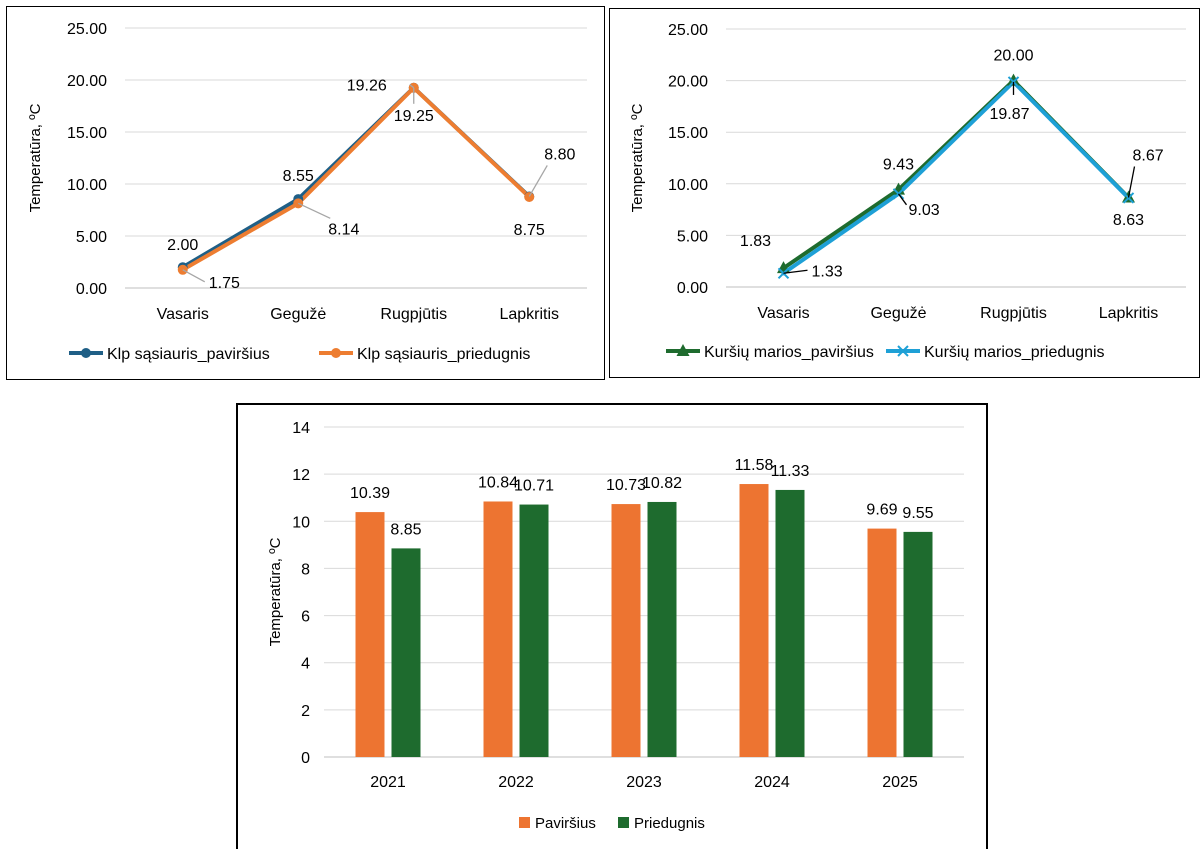 The width and height of the screenshot is (1200, 851). Describe the element at coordinates (754, 620) in the screenshot. I see `bar-paviršius-2024` at that location.